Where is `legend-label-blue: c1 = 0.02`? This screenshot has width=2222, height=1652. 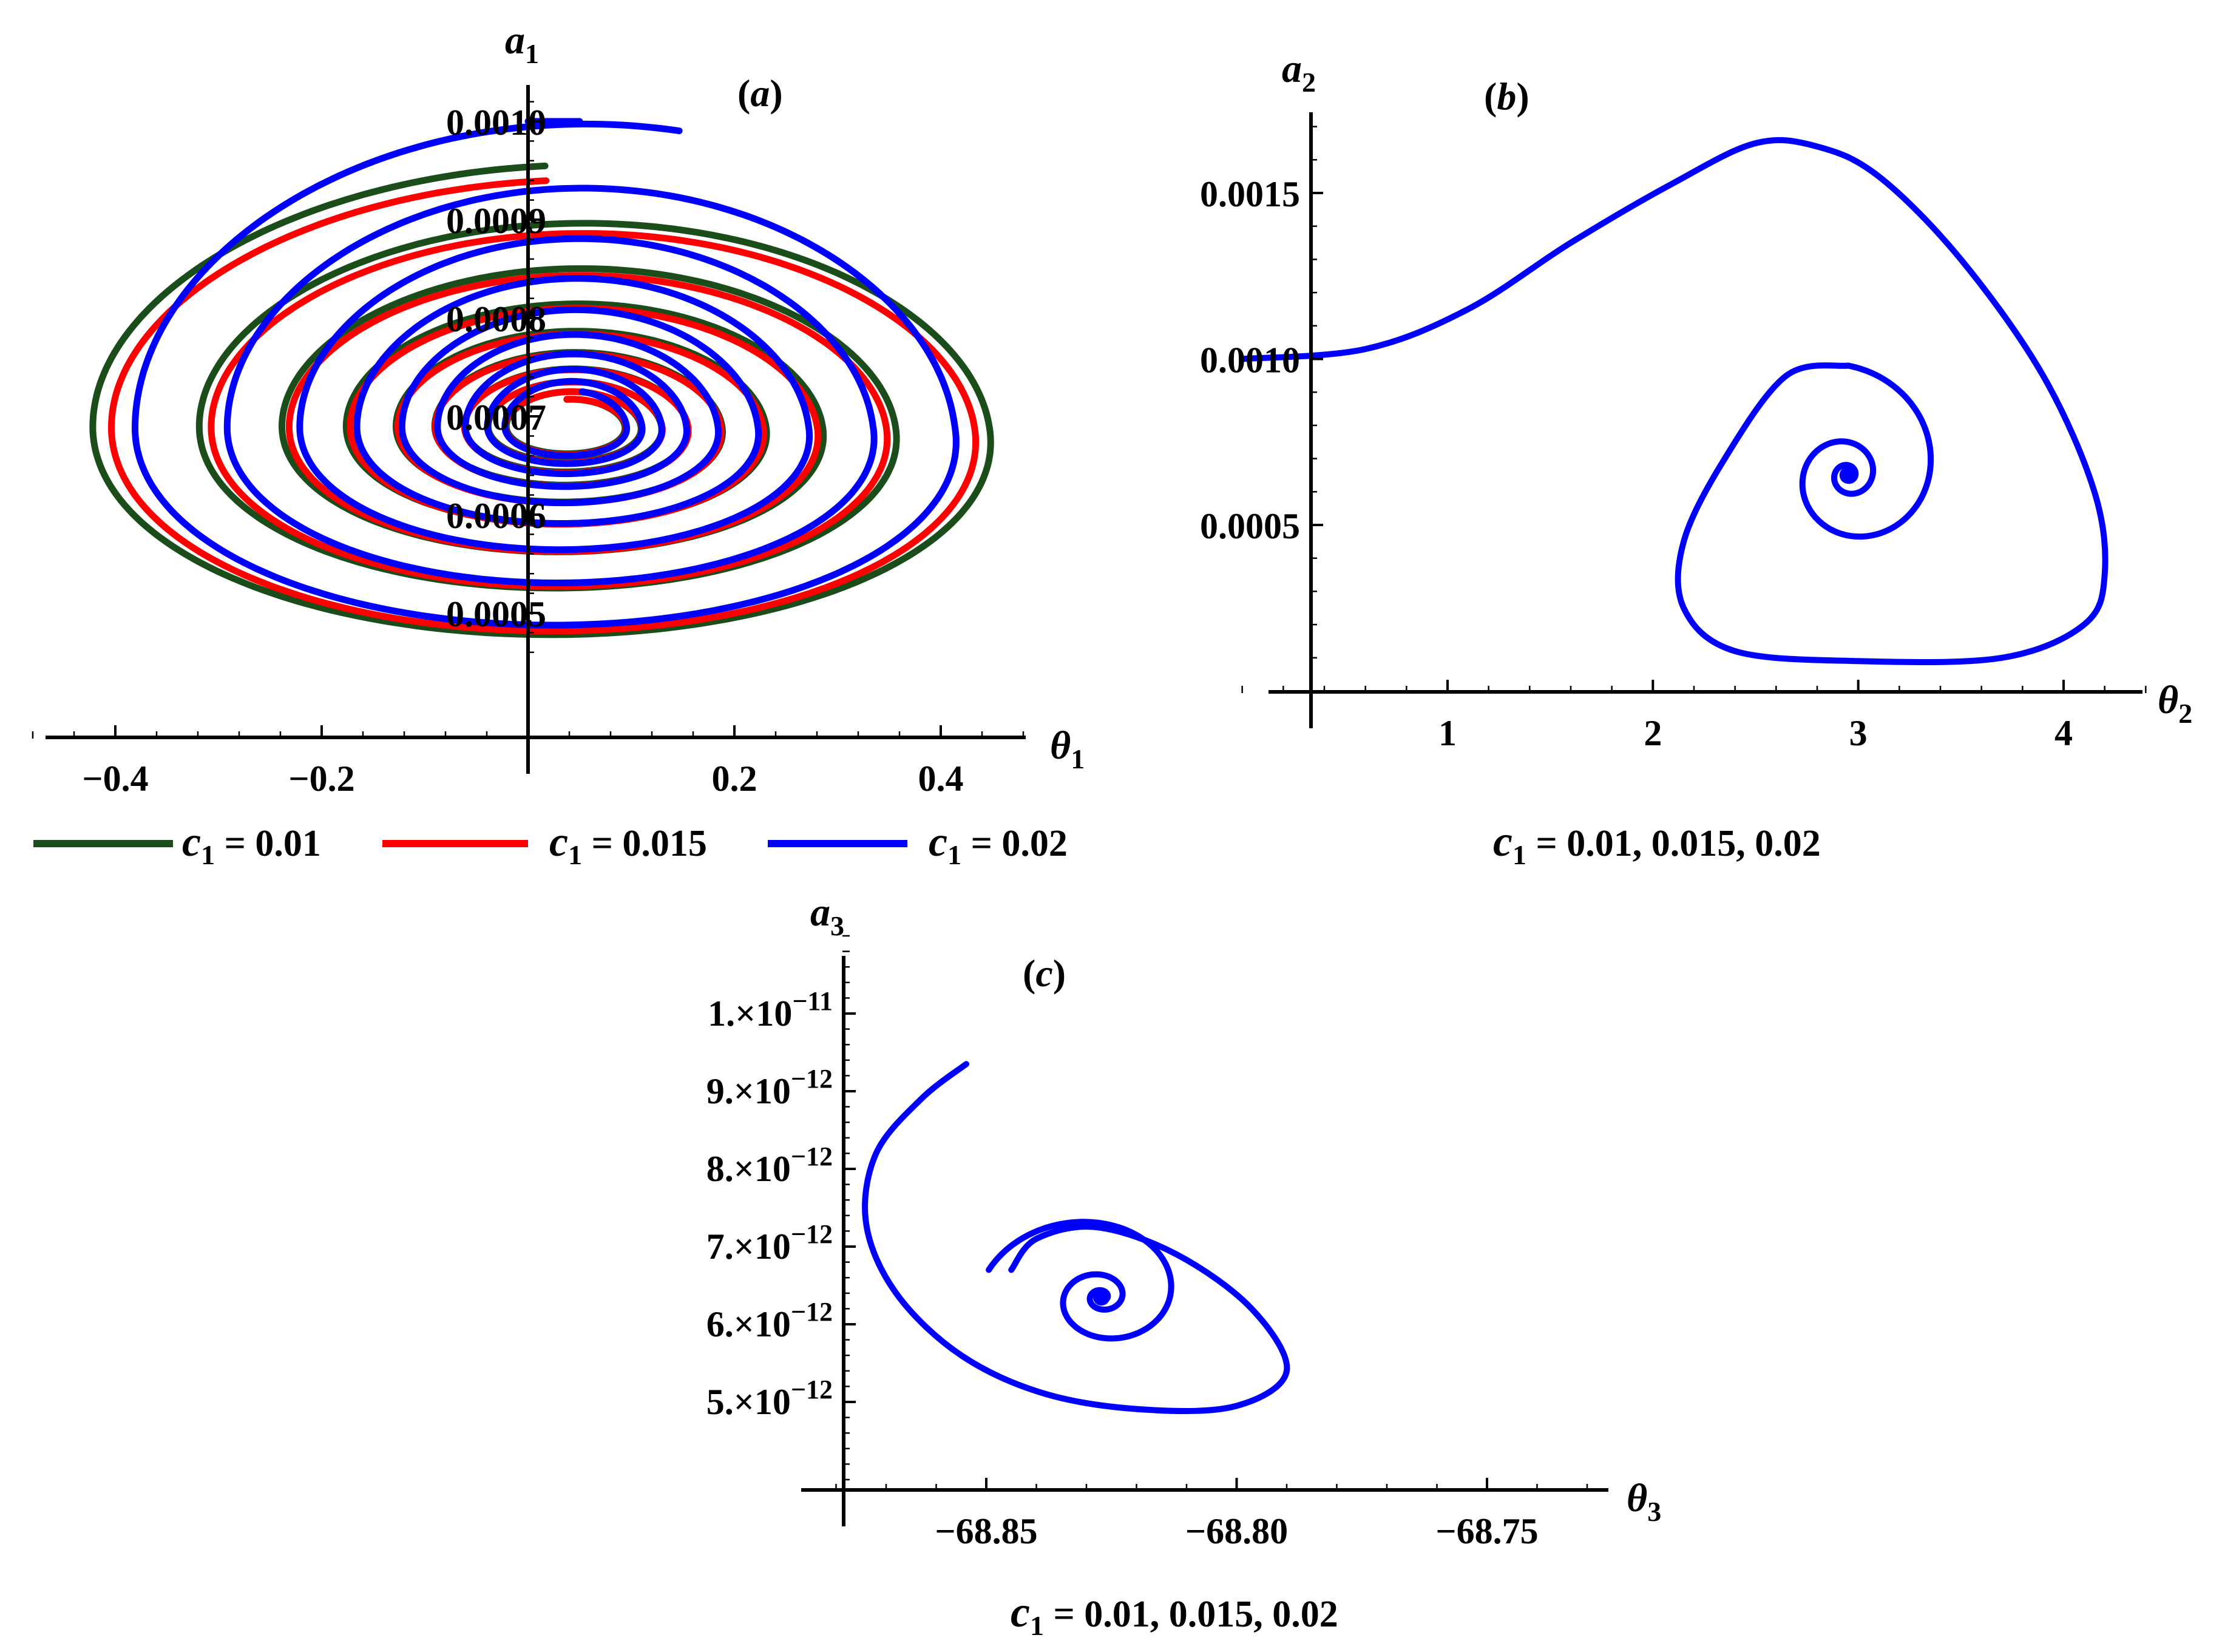 legend-label-blue: c1 = 0.02 is located at coordinates (999, 844).